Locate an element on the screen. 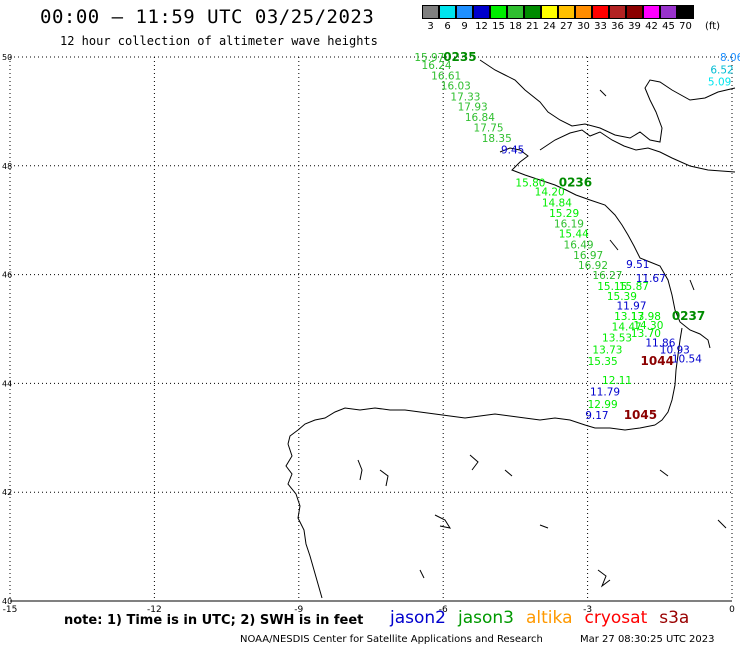  coastline-aquitaine is located at coordinates (668, 376).